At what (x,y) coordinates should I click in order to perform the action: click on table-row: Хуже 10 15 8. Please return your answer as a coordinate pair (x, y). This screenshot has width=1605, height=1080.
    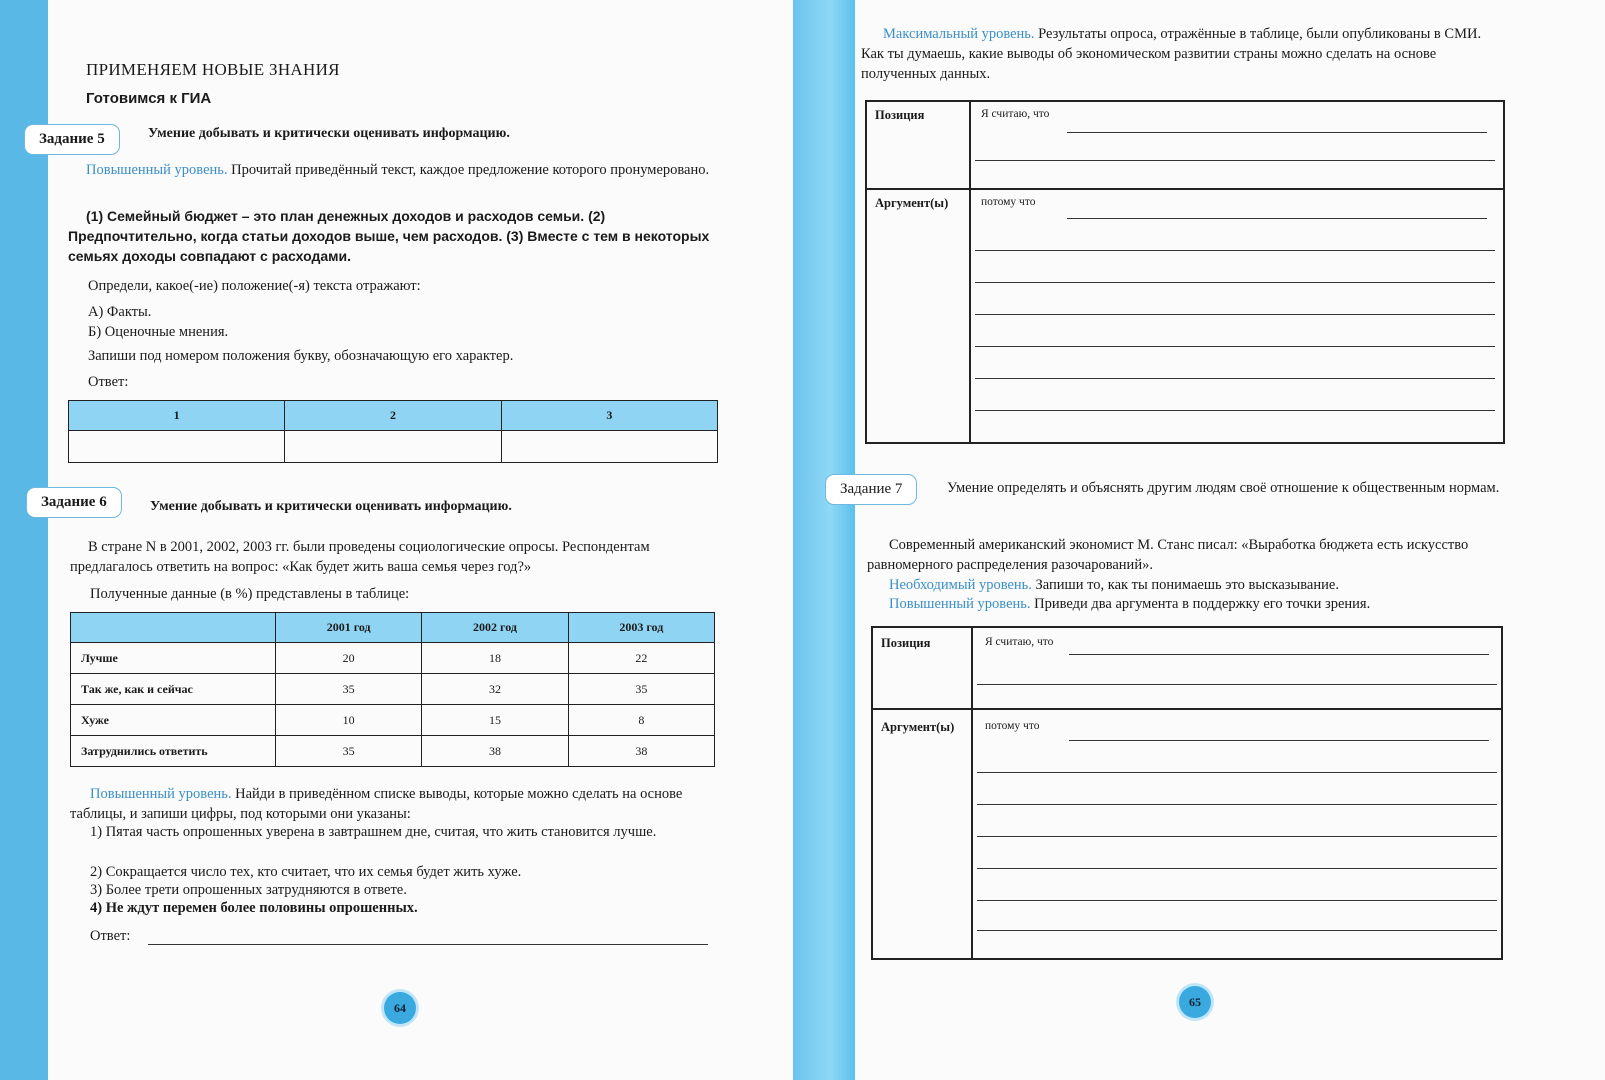
    Looking at the image, I should click on (393, 720).